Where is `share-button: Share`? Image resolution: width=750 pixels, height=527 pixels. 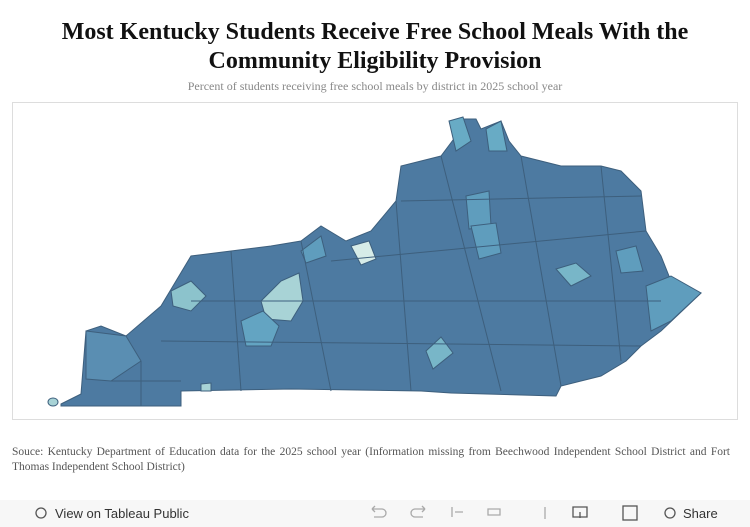 share-button: Share is located at coordinates (700, 513).